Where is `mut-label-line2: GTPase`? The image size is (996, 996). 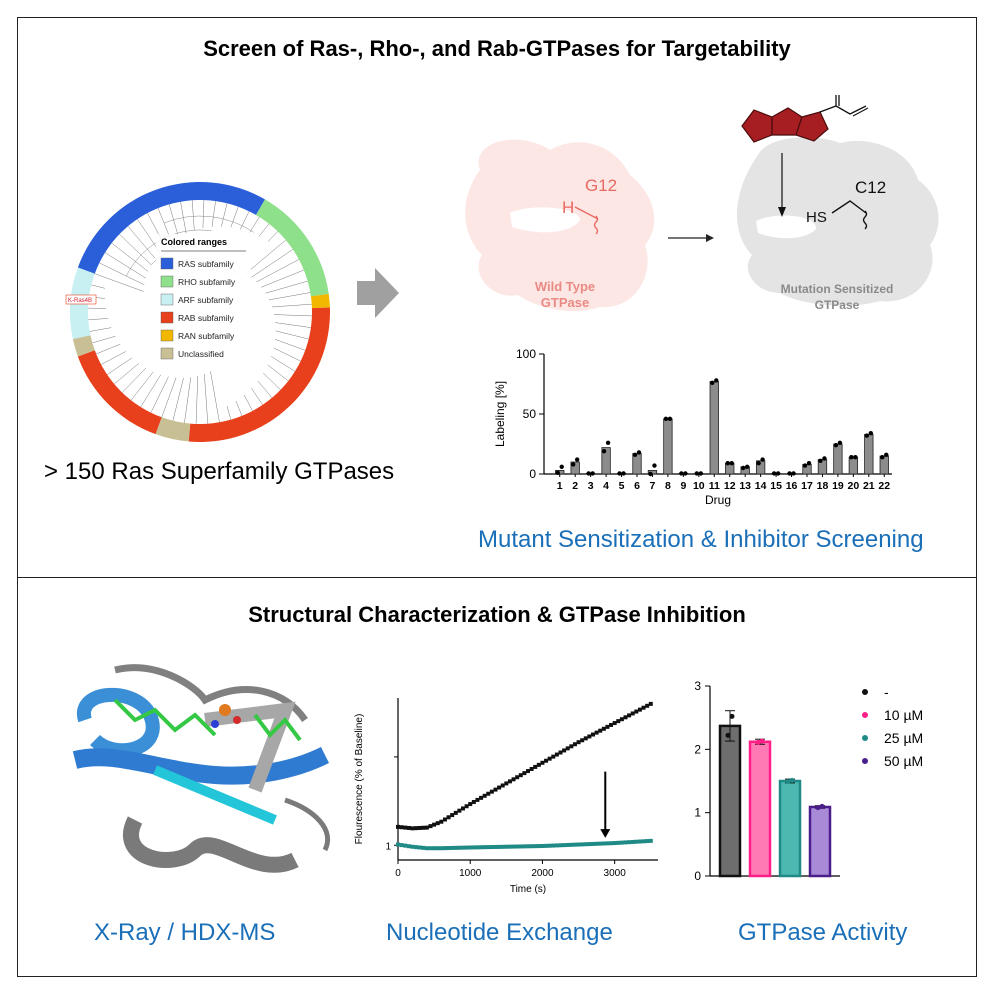 mut-label-line2: GTPase is located at coordinates (837, 305).